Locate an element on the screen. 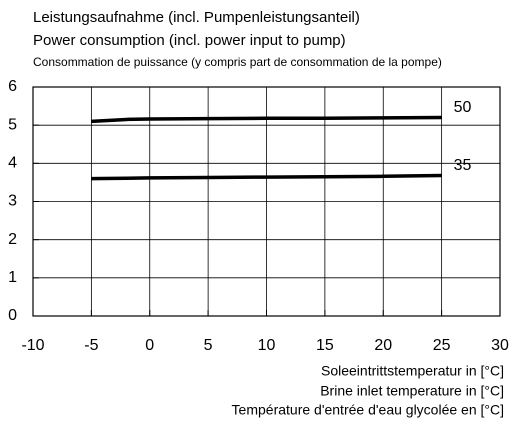 The width and height of the screenshot is (512, 424). y-tick-label: 6 is located at coordinates (12, 86).